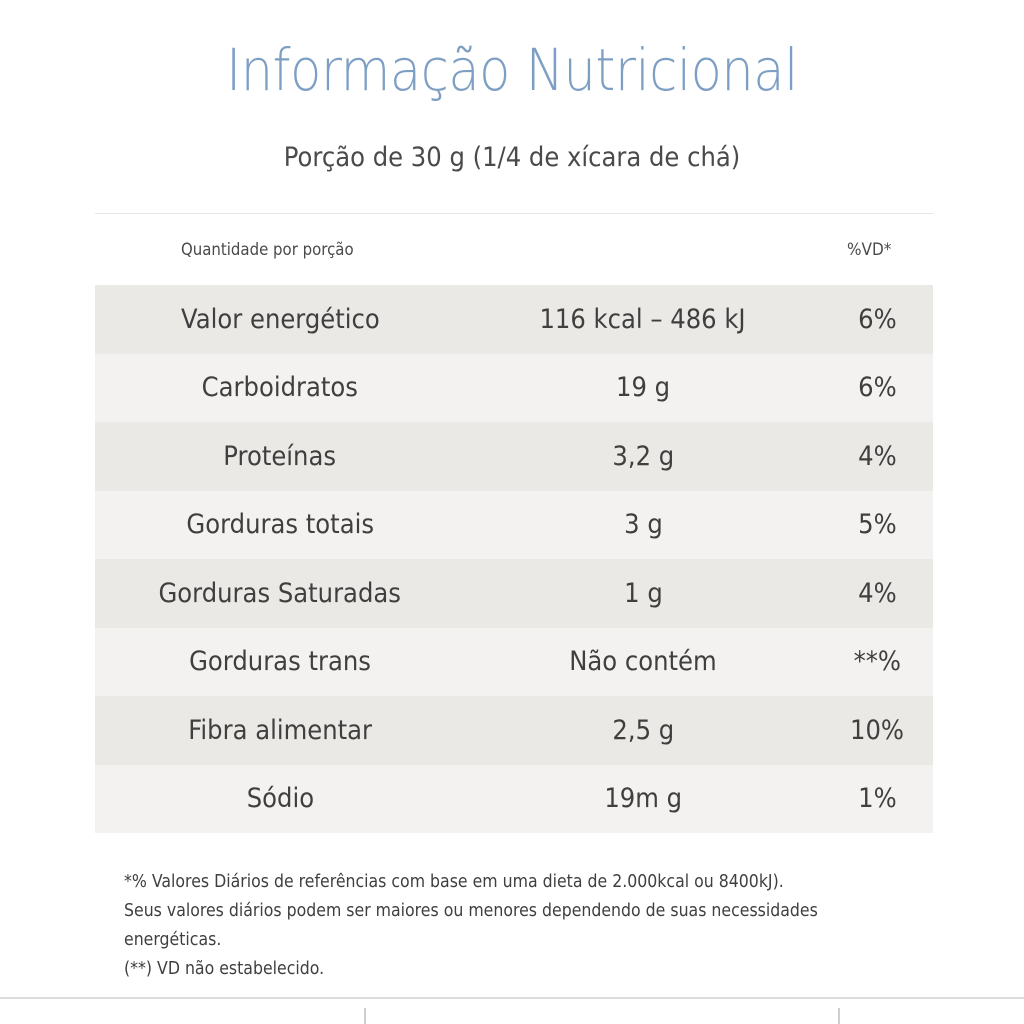 This screenshot has height=1024, width=1024. Describe the element at coordinates (643, 730) in the screenshot. I see `nutrient-amount: 2,5 g` at that location.